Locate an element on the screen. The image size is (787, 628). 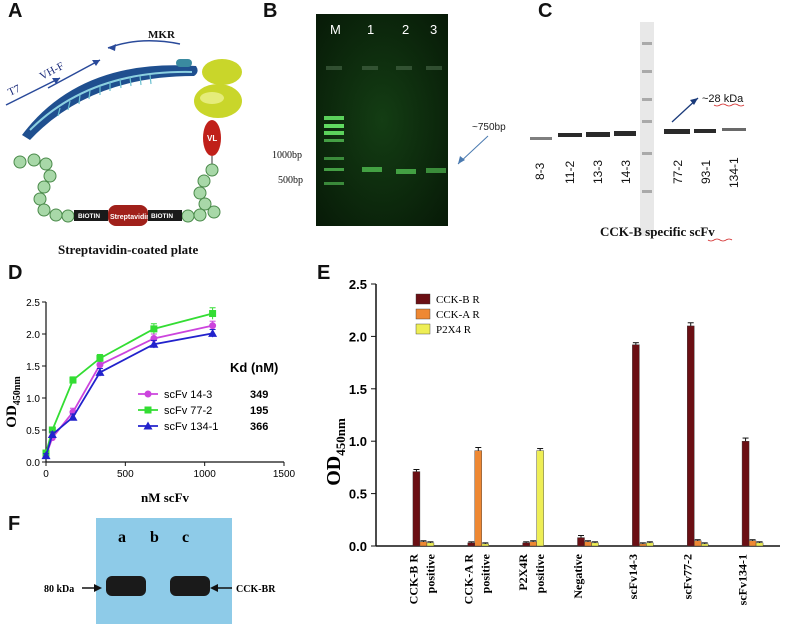
f-right-label: CCK-BR is located at coordinates (256, 589).